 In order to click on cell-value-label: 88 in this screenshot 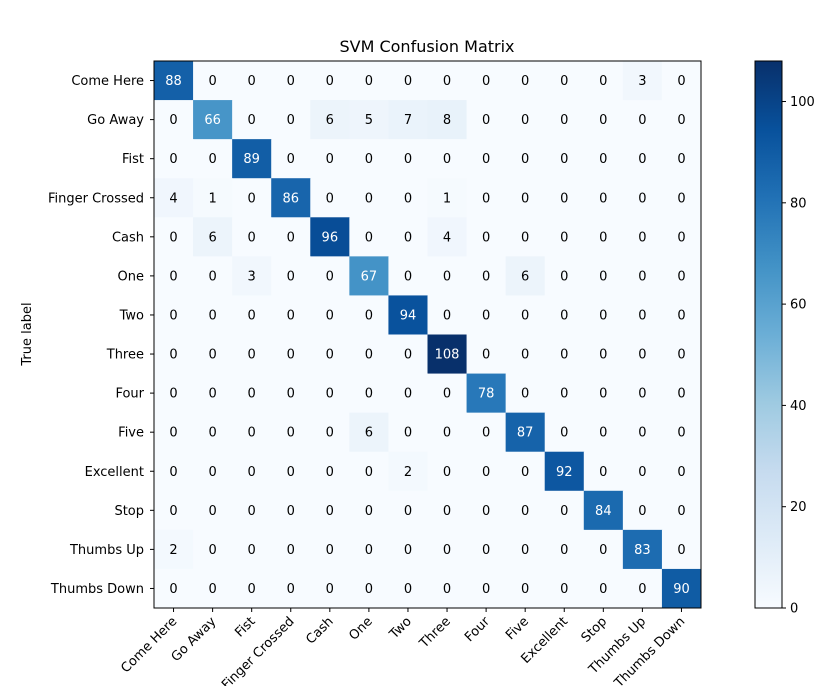, I will do `click(173, 81)`.